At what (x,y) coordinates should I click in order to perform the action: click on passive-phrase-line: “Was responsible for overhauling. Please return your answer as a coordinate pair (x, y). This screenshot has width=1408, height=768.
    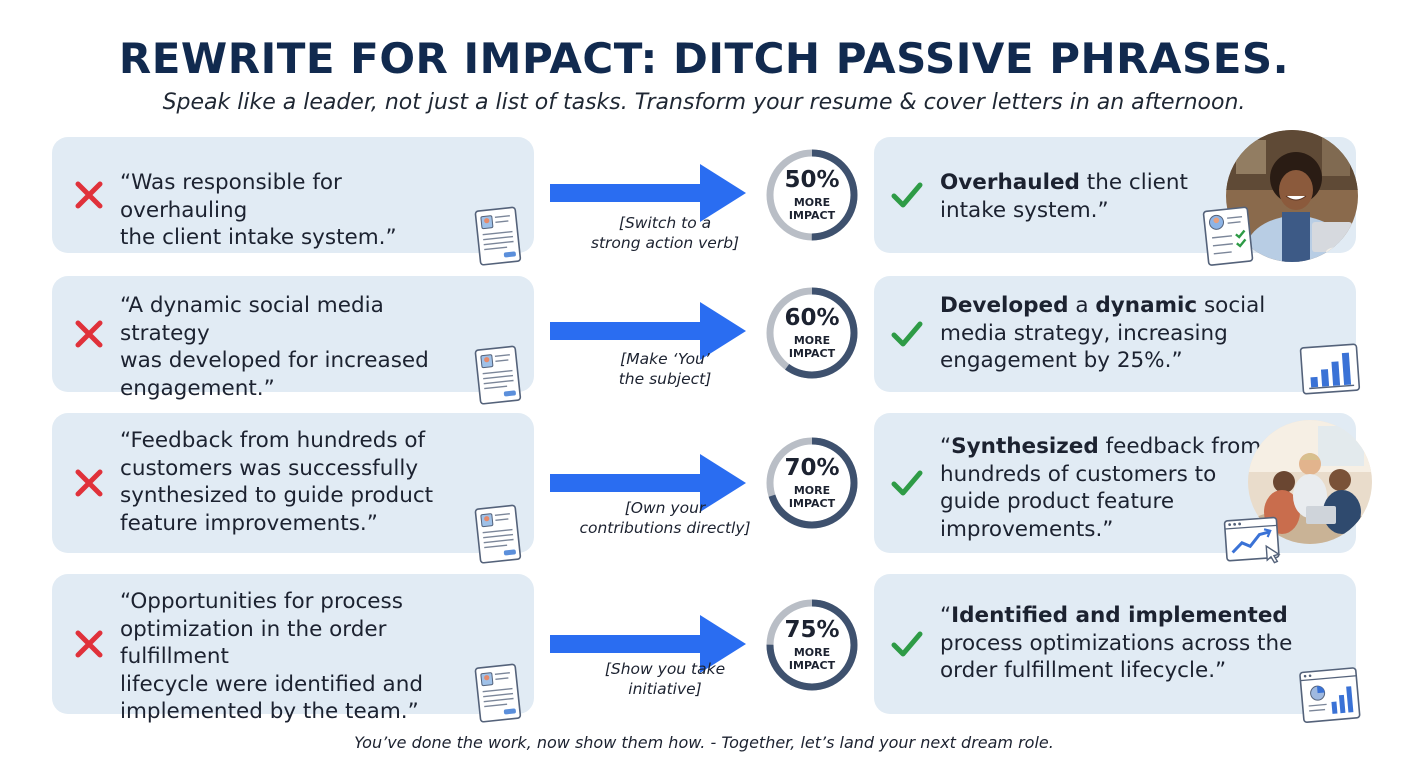
    Looking at the image, I should click on (231, 196).